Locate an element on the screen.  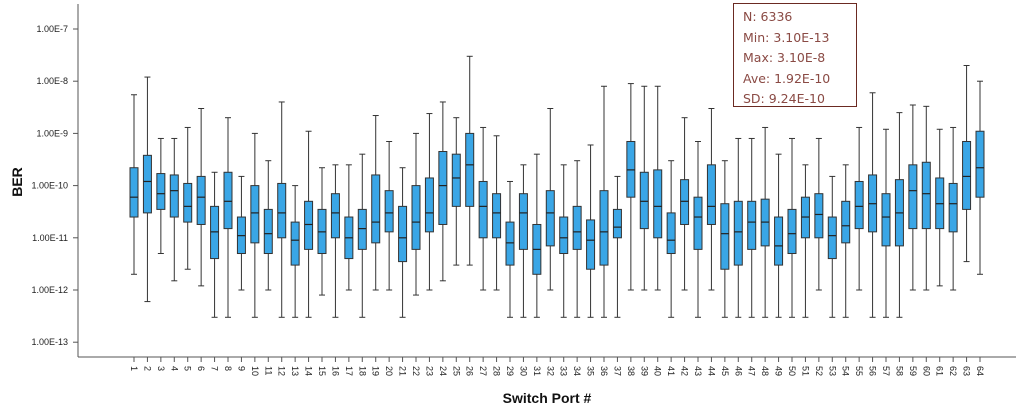
x-tick-label: 19 is located at coordinates (376, 371).